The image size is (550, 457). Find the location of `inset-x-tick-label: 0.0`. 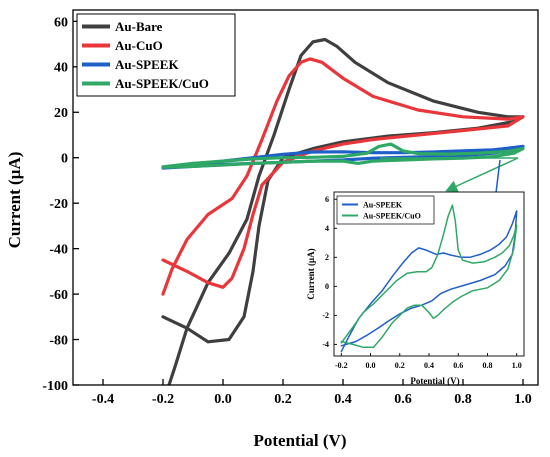

inset-x-tick-label: 0.0 is located at coordinates (371, 365).